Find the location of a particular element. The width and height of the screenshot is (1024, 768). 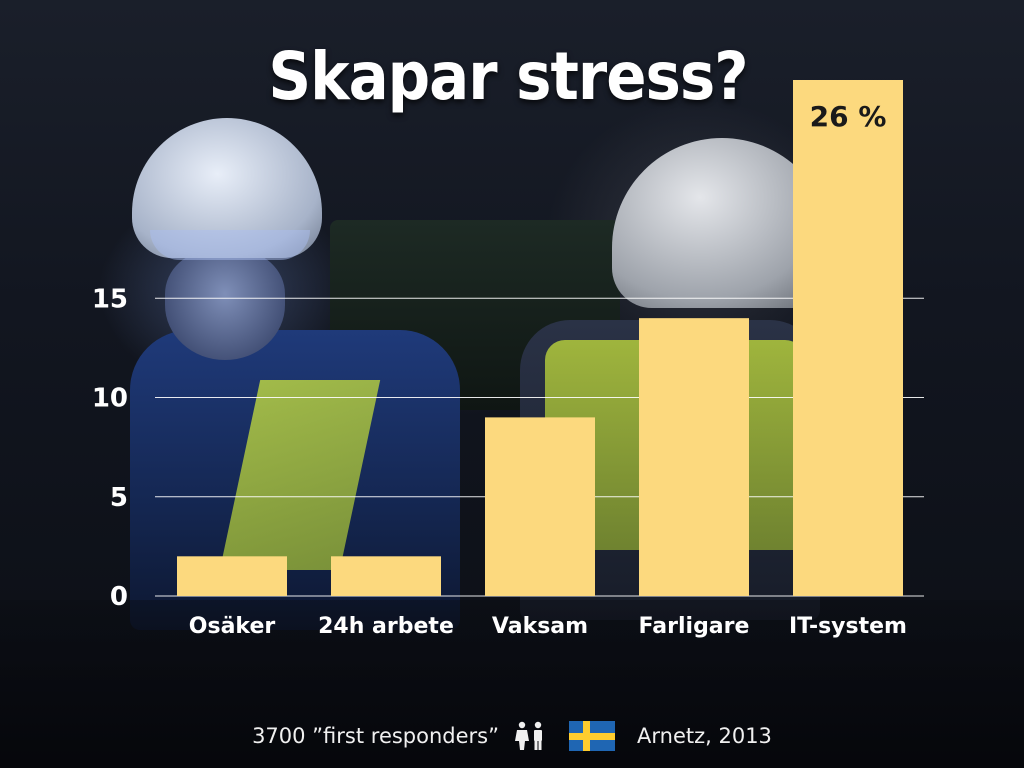

officer-left-visor is located at coordinates (230, 245).